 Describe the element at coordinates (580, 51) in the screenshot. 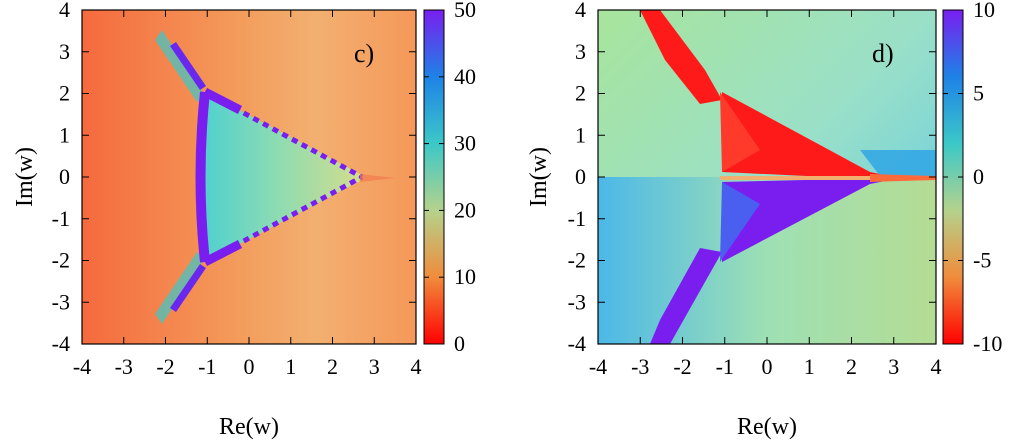

I see `y-tick-label-d: 3` at that location.